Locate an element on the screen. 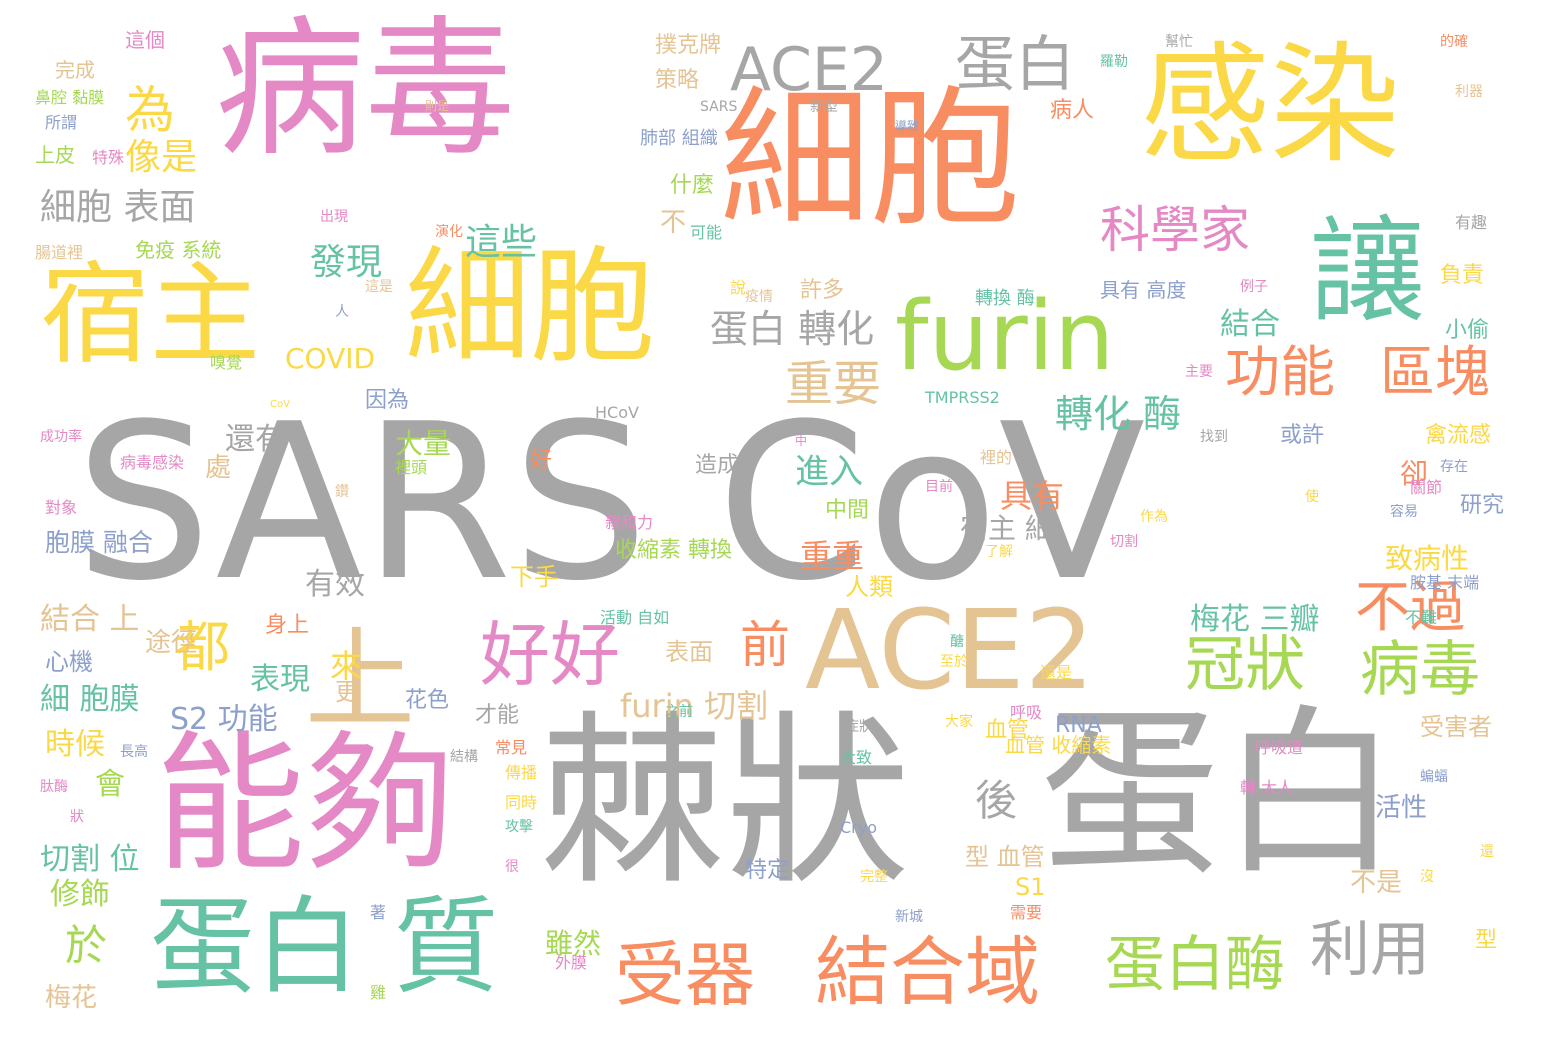  cloud-word: 中間 is located at coordinates (847, 510).